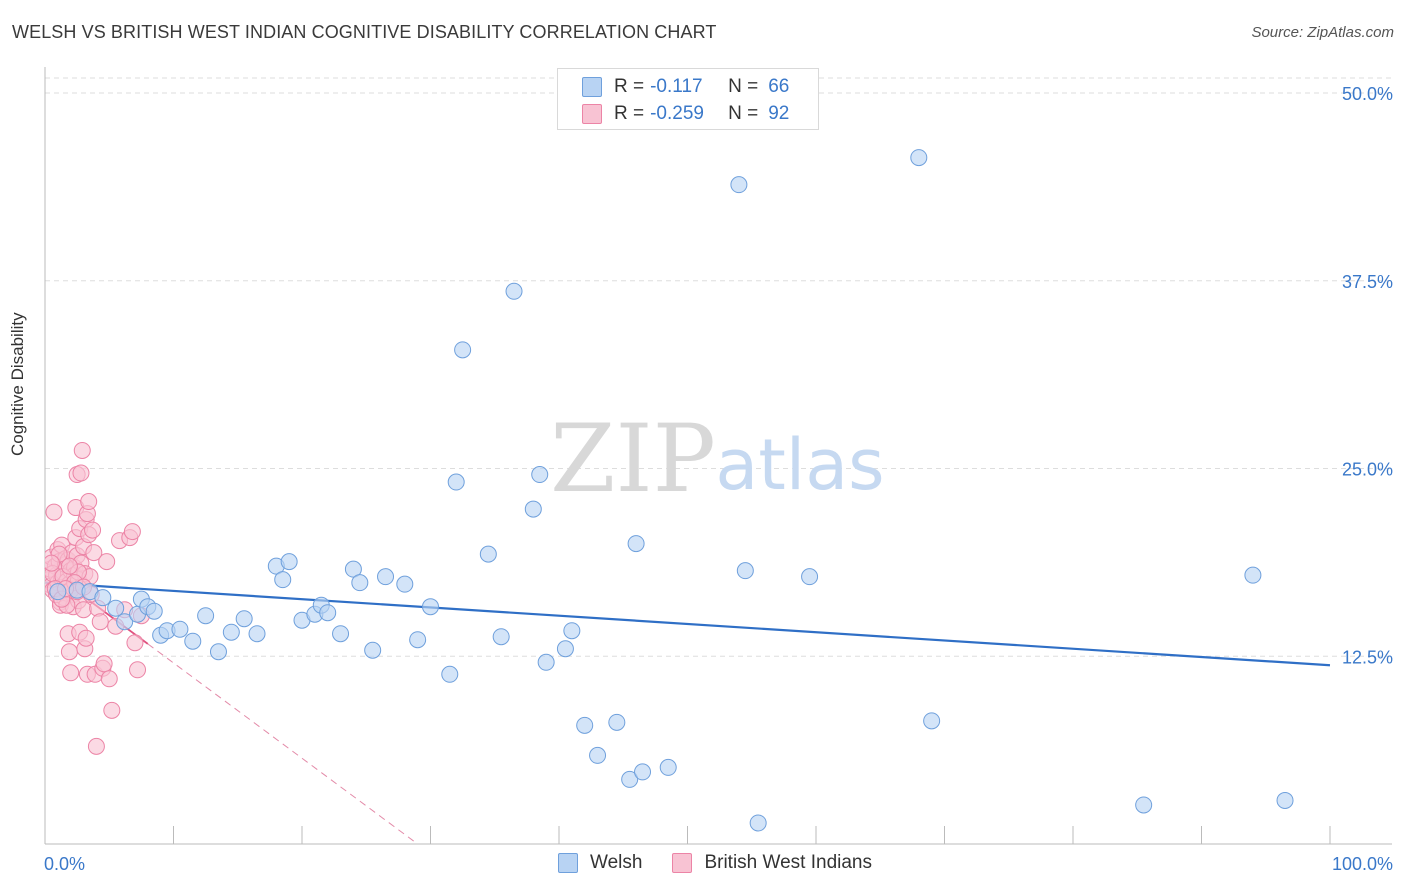 This screenshot has width=1406, height=892. I want to click on watermark-atlas: atlas, so click(799, 465).